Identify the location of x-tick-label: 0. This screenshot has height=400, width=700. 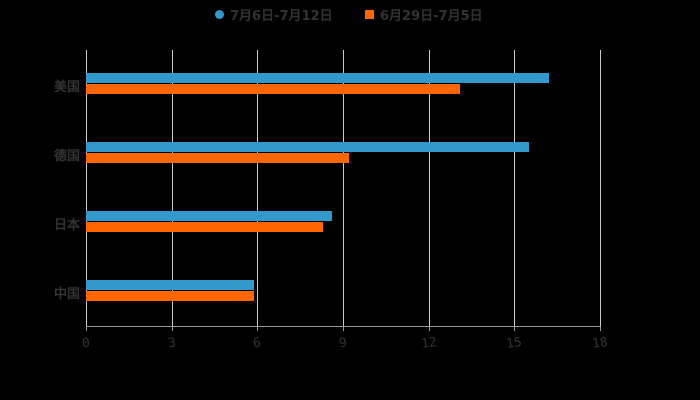
(86, 343).